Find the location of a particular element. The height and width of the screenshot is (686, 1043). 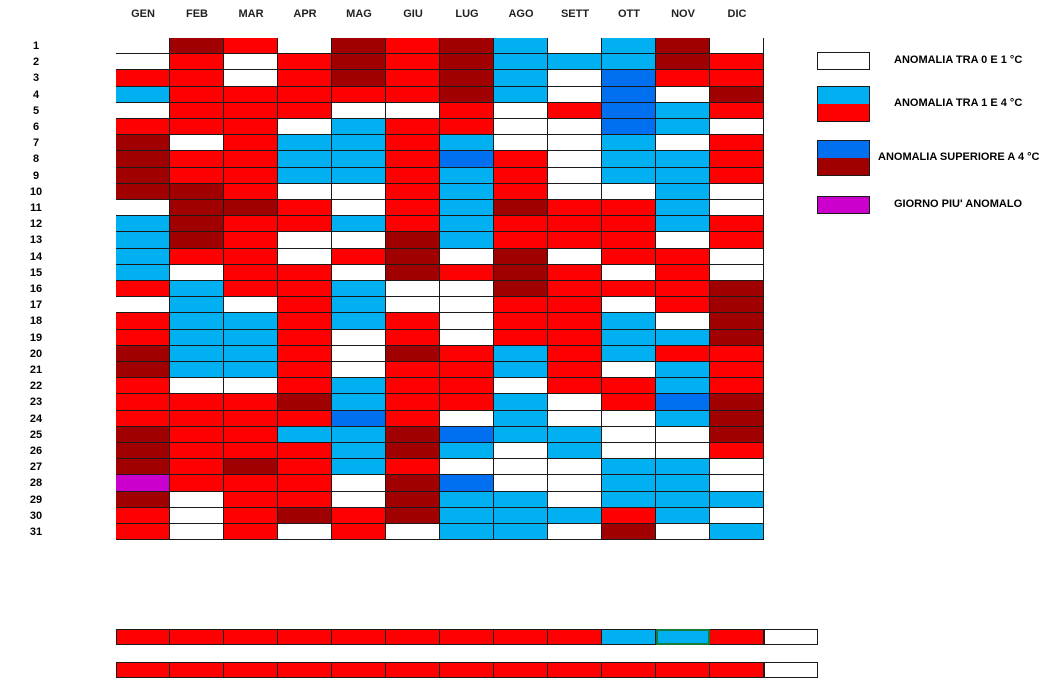

month-header: OTT is located at coordinates (629, 14).